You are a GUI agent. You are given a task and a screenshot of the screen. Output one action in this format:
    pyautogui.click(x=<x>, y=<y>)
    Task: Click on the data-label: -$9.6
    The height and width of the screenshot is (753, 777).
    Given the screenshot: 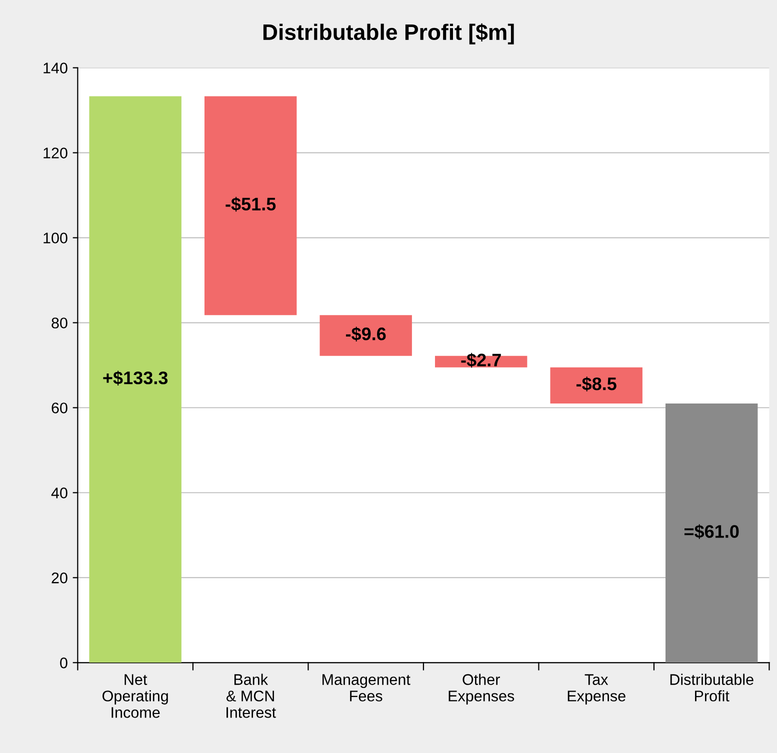 What is the action you would take?
    pyautogui.click(x=366, y=334)
    